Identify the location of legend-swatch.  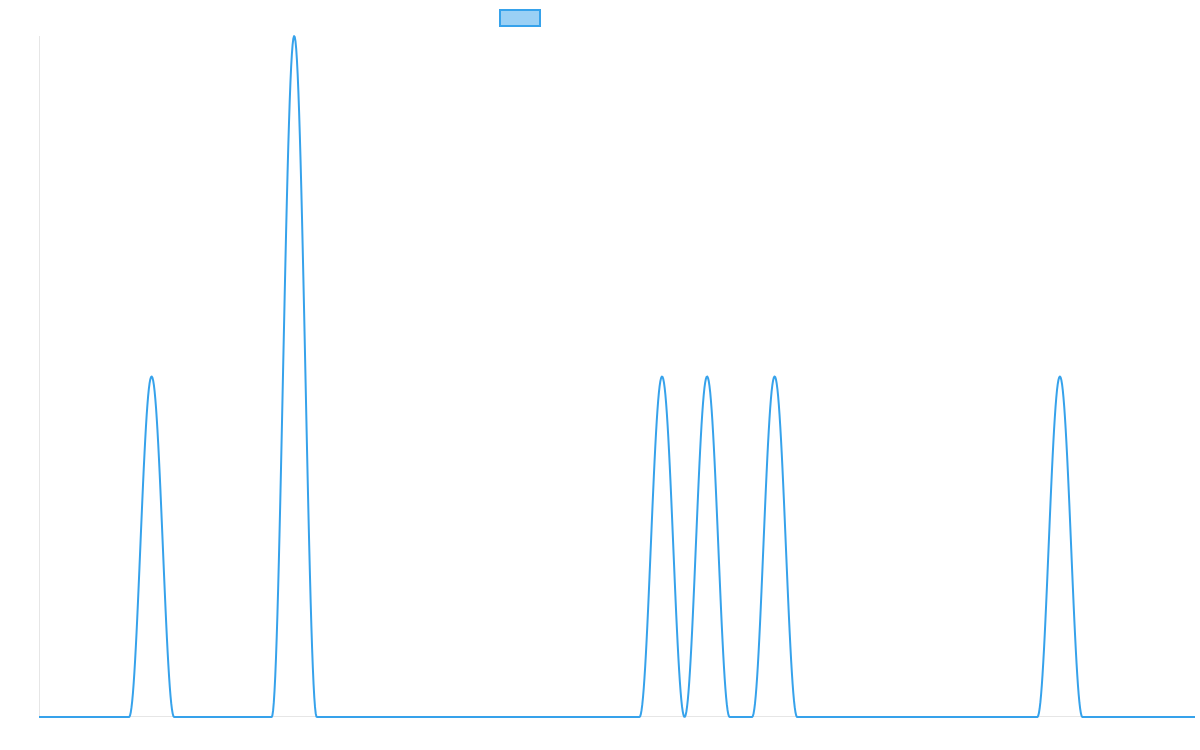
(520, 18).